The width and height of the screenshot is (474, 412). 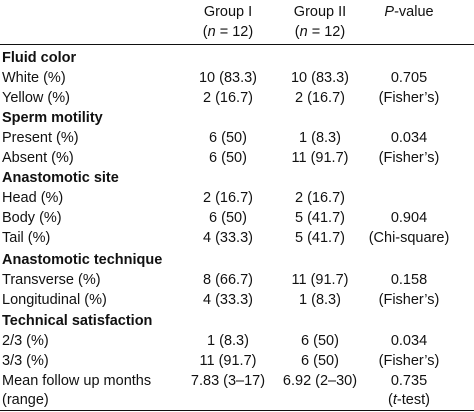 I want to click on section-heading: Fluid color, so click(x=39, y=58).